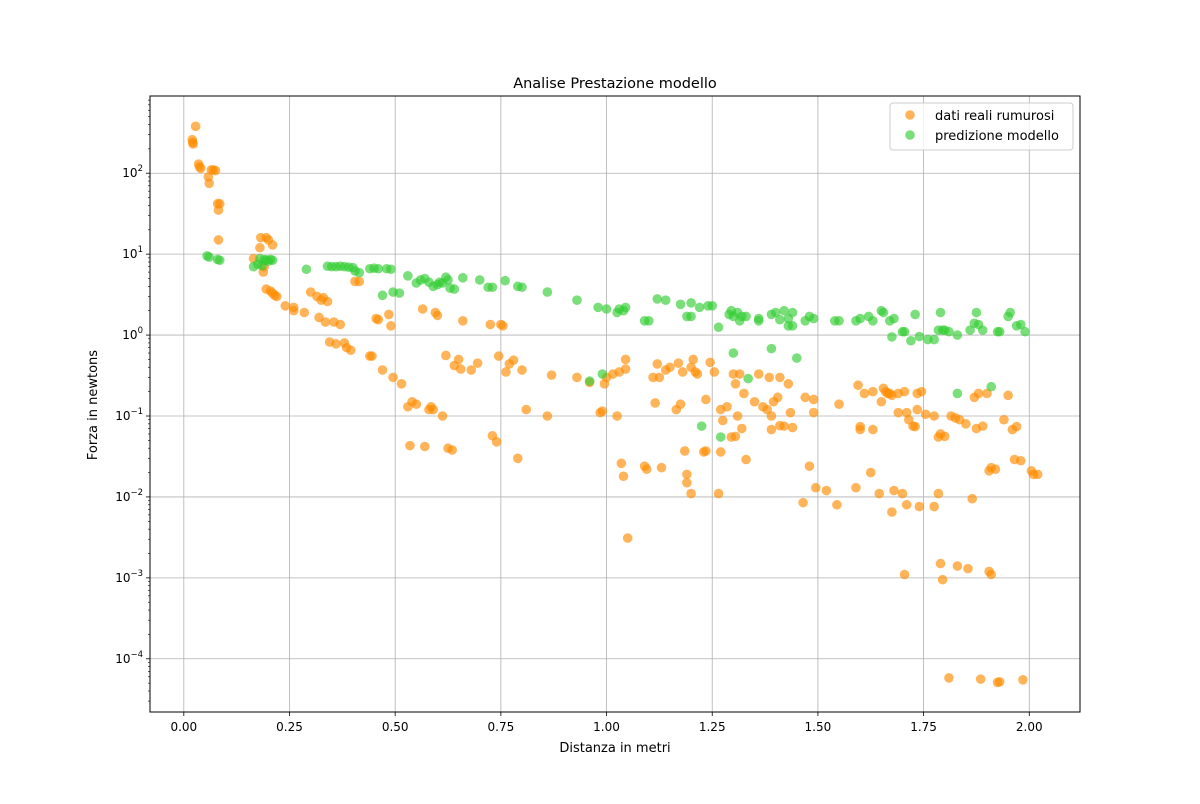 The image size is (1200, 804). I want to click on x-tick-label: 0.75, so click(501, 727).